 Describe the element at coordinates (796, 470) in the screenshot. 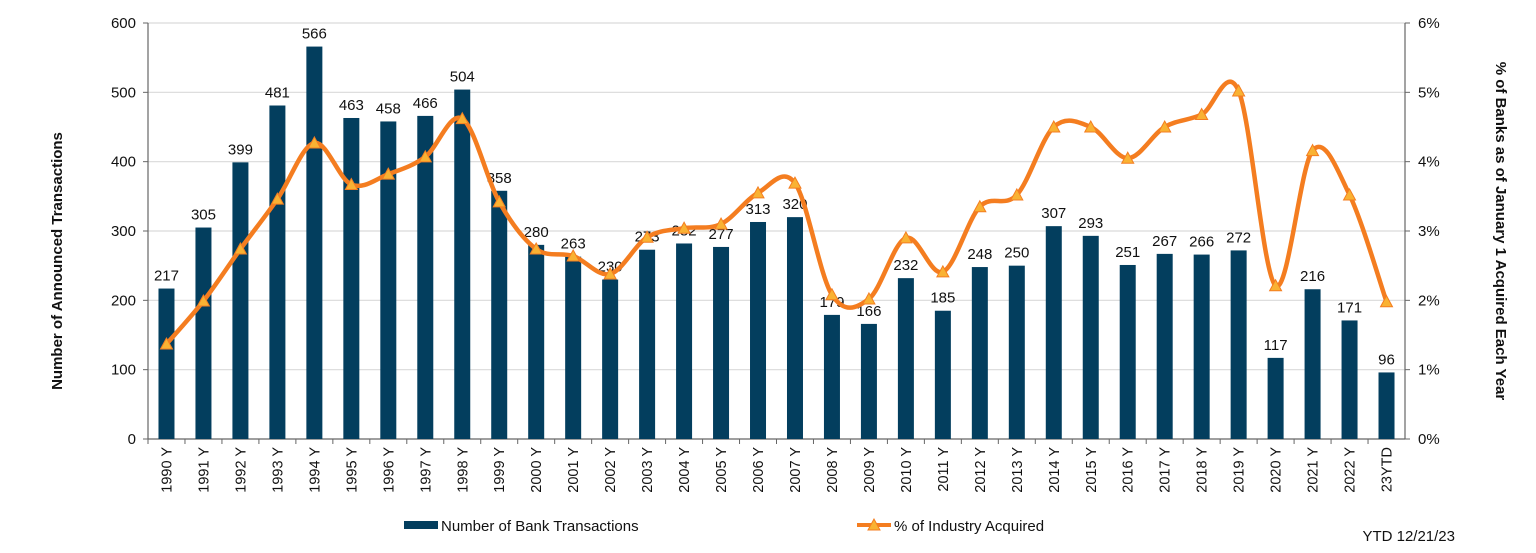

I see `x-tick-label: 2007 Y` at that location.